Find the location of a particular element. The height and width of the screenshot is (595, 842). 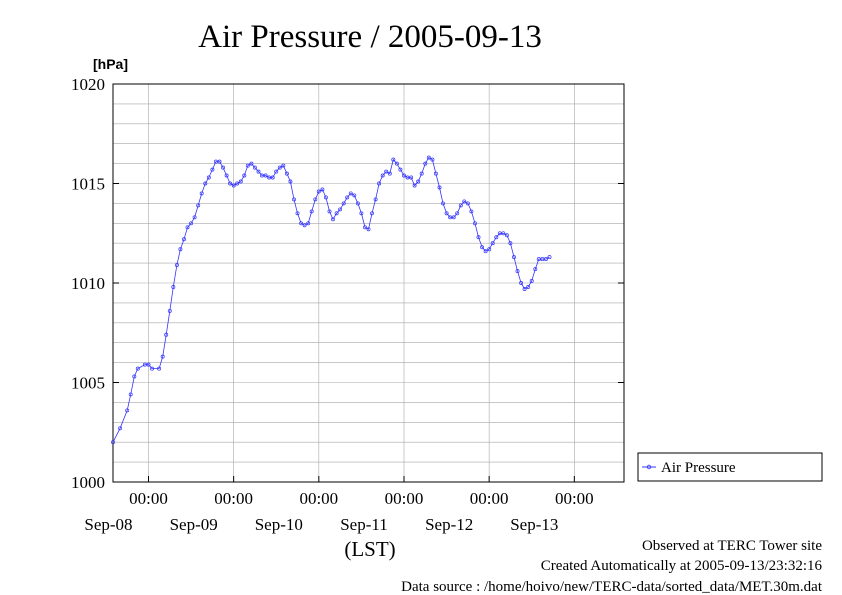

legend: Air Pressure is located at coordinates (730, 467).